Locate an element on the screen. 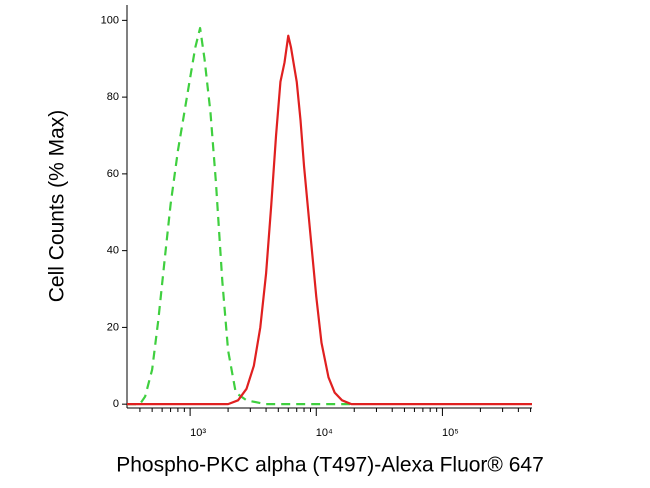 This screenshot has height=488, width=650. y-tick-label: 20 is located at coordinates (113, 327).